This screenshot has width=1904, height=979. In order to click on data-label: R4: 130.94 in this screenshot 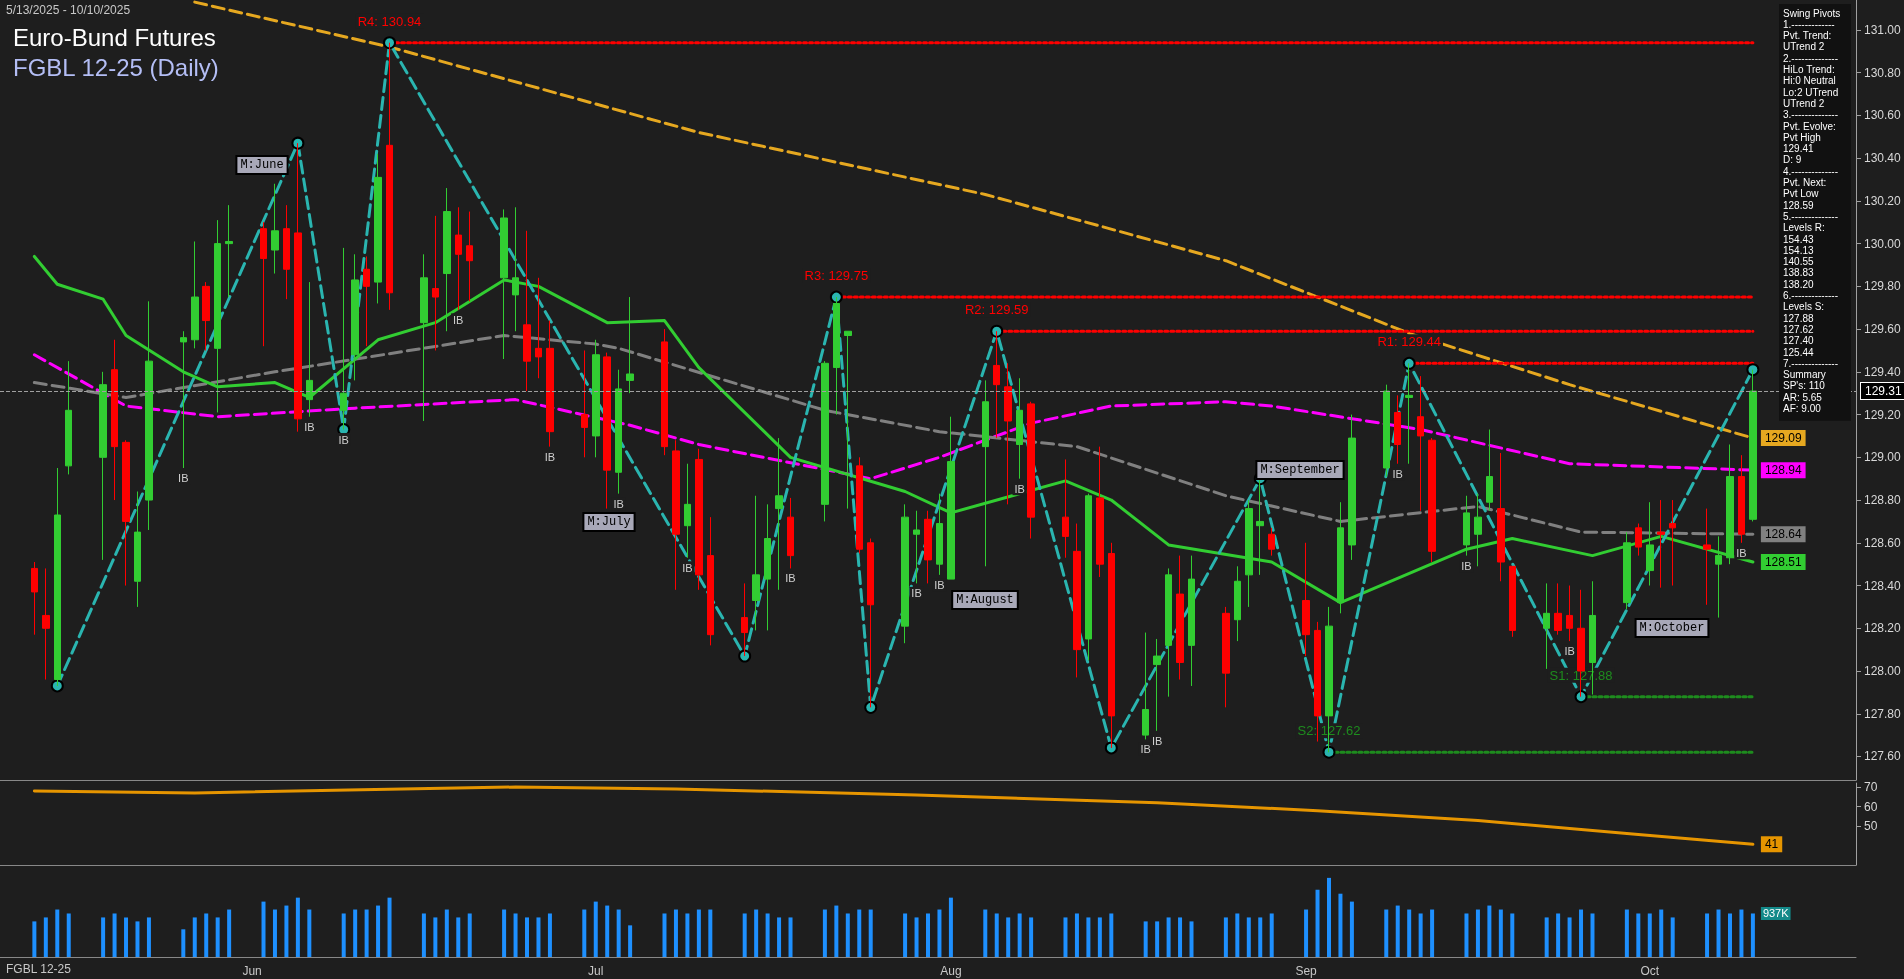, I will do `click(389, 21)`.